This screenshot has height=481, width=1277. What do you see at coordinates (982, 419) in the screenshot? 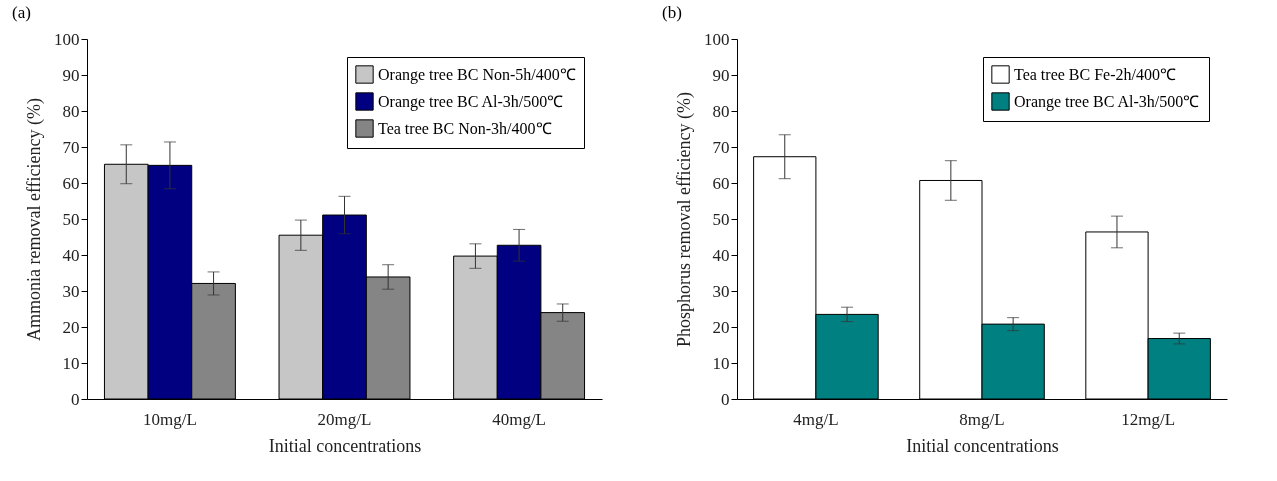
I see `x-tick-label: 8mg/L` at bounding box center [982, 419].